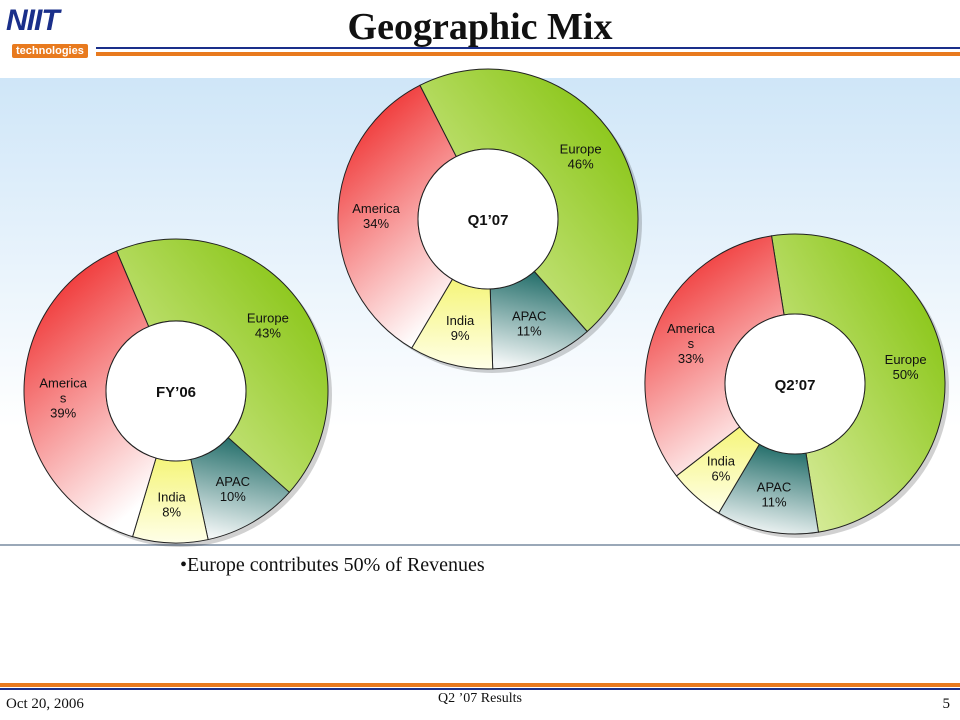 This screenshot has height=720, width=960. Describe the element at coordinates (528, 54) in the screenshot. I see `header-rule-orange` at that location.